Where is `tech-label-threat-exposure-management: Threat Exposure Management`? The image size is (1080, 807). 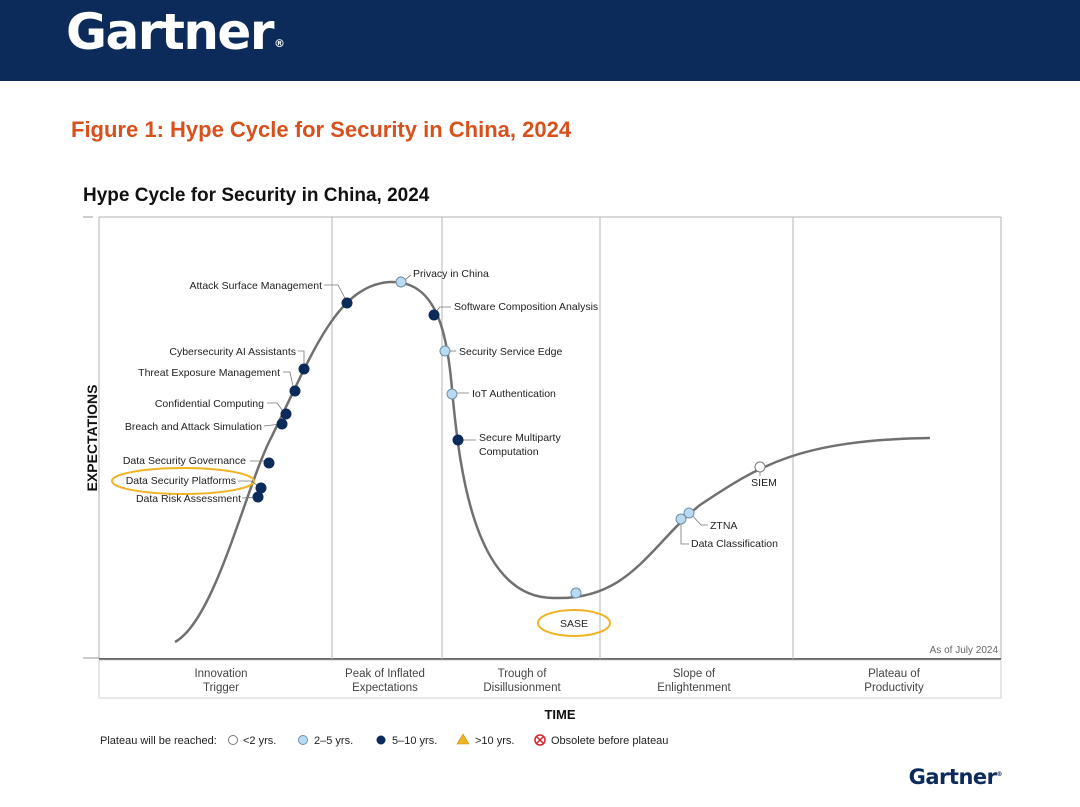
tech-label-threat-exposure-management: Threat Exposure Management is located at coordinates (209, 373).